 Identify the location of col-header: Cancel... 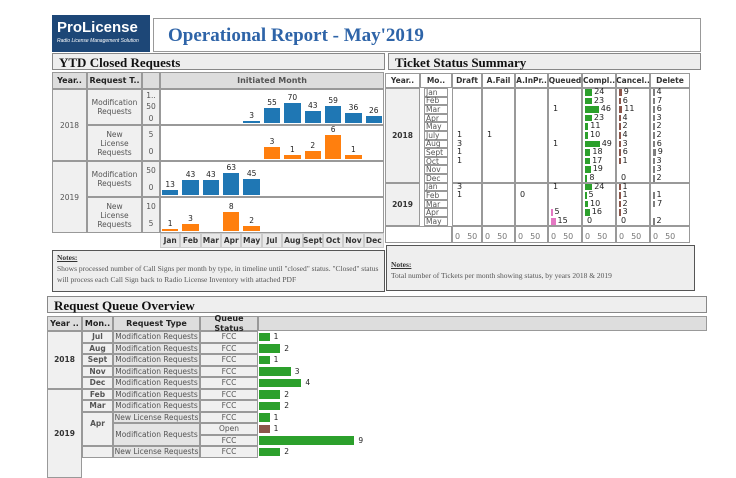
(633, 80).